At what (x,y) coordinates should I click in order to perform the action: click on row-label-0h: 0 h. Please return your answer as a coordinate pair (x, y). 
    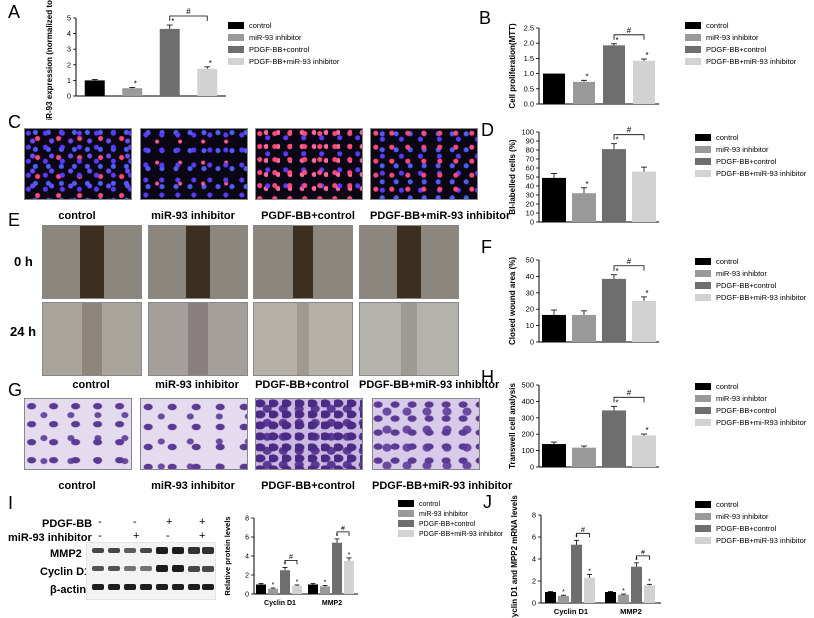
    Looking at the image, I should click on (23, 261).